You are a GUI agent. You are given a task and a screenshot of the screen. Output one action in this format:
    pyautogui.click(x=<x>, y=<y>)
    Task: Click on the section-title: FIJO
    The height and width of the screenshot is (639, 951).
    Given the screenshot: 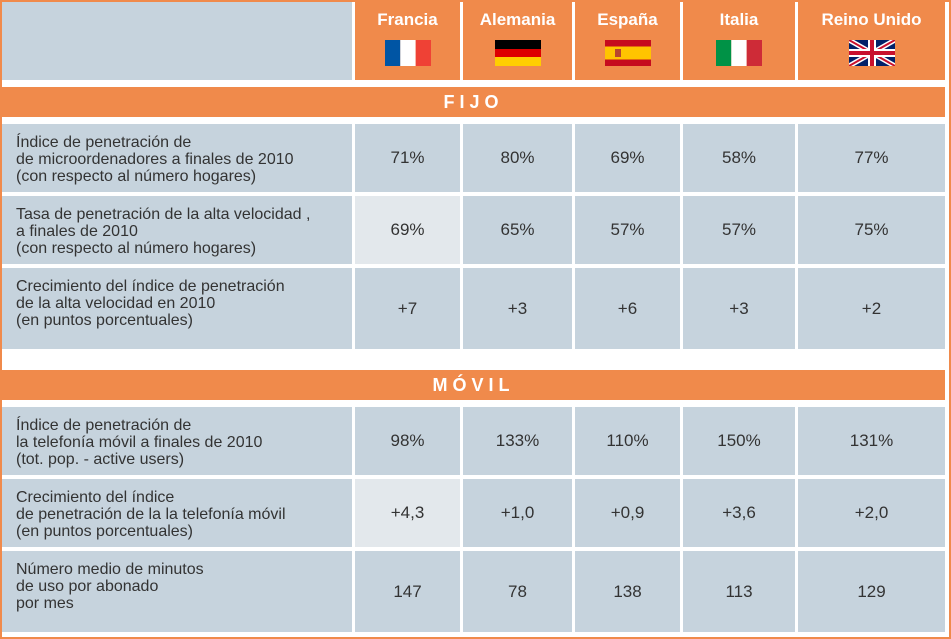 What is the action you would take?
    pyautogui.click(x=473, y=102)
    